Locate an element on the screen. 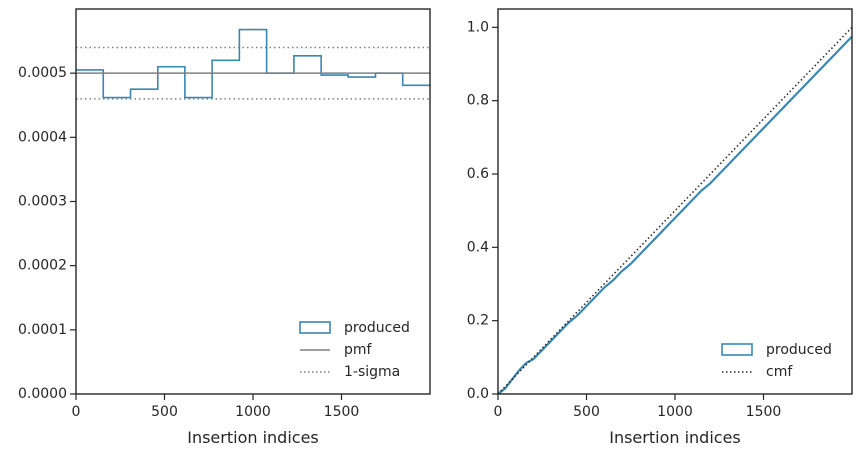 This screenshot has height=456, width=861. y-tick-label: 1.0 is located at coordinates (478, 27).